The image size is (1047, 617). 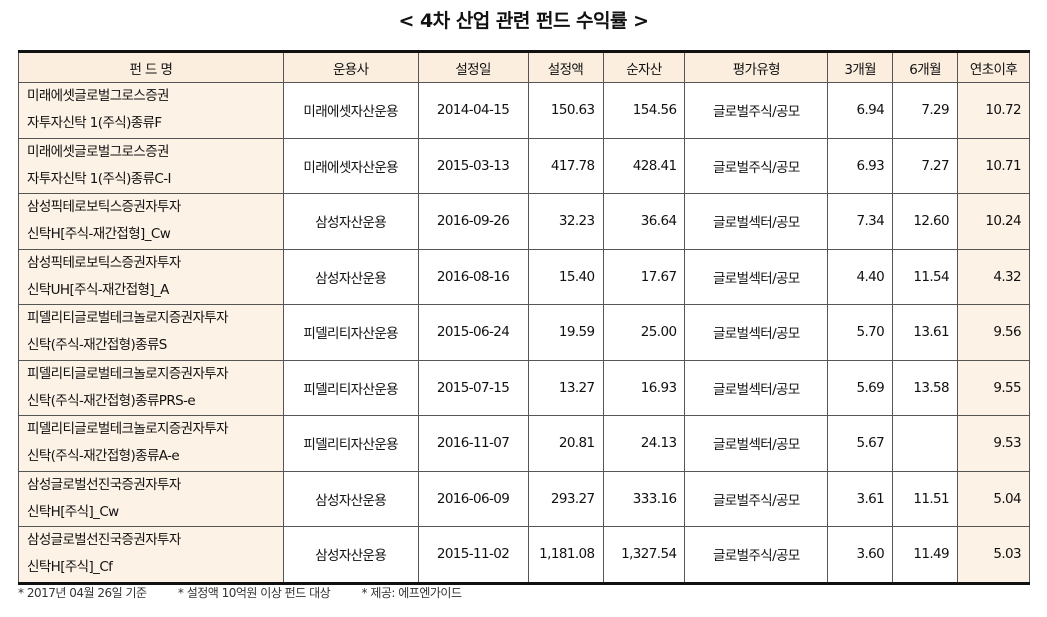 What do you see at coordinates (860, 110) in the screenshot?
I see `cell-m3: 6.94` at bounding box center [860, 110].